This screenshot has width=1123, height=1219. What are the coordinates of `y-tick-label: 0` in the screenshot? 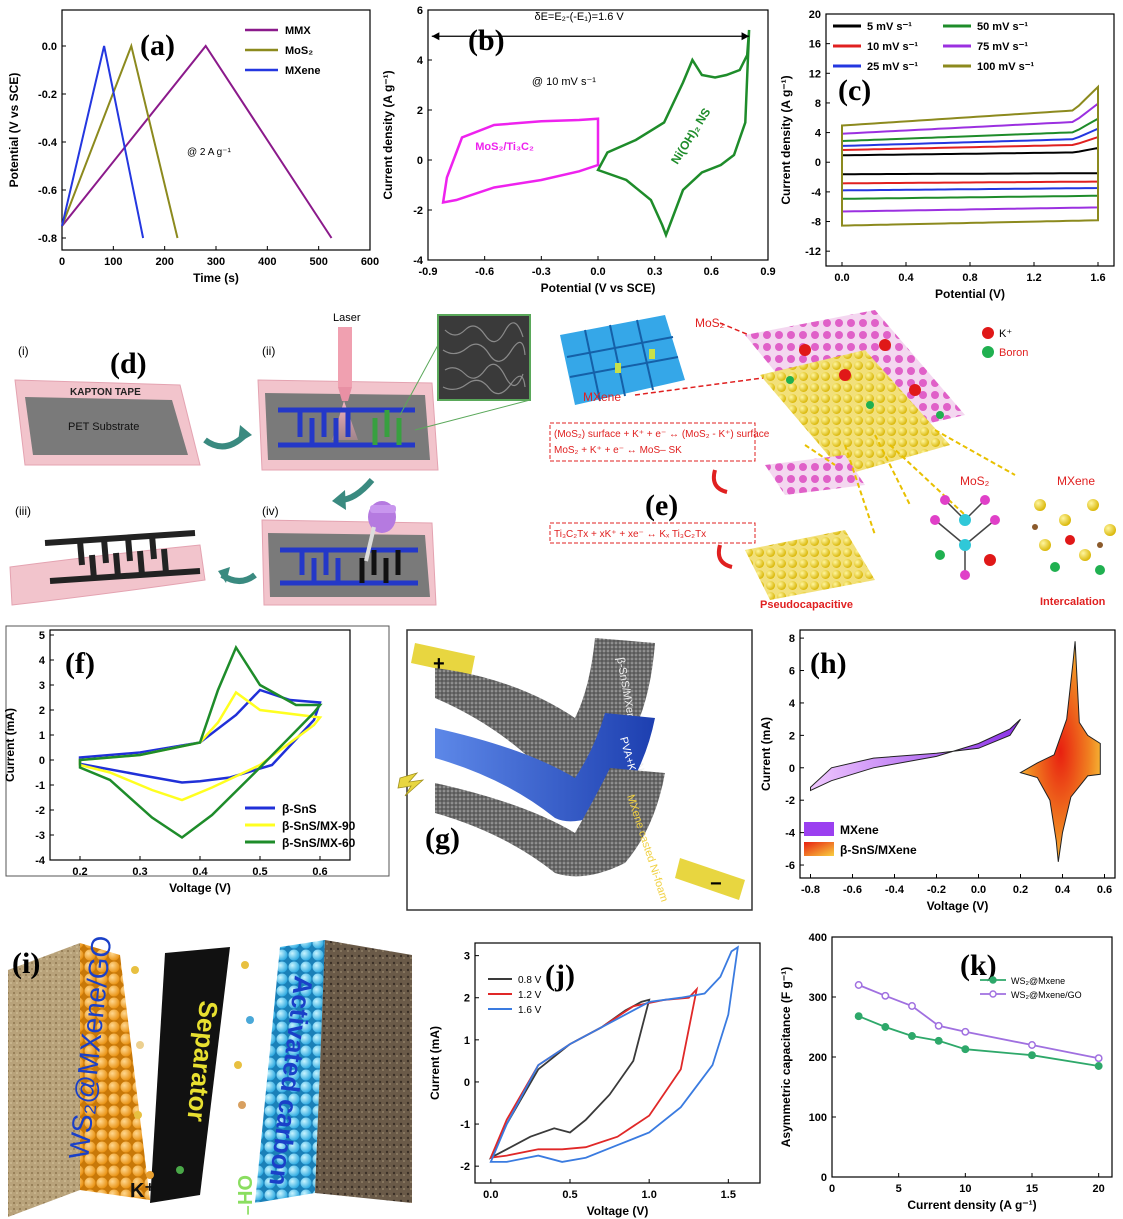 It's located at (818, 163).